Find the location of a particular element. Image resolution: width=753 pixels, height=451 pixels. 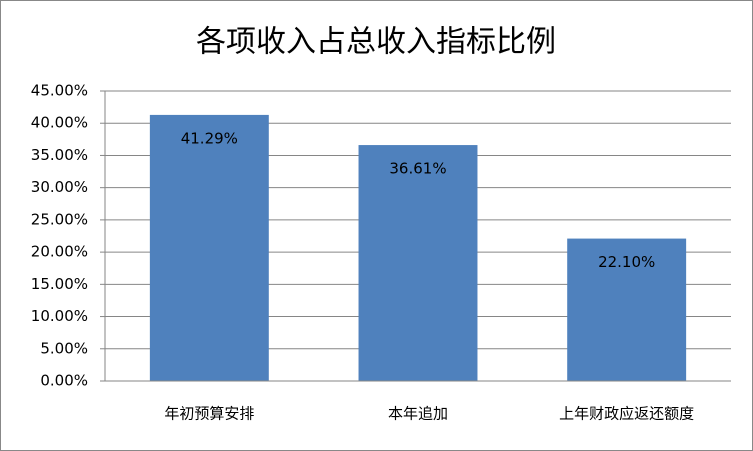

x-tick-label: 上年财政应返还额度 is located at coordinates (626, 414).